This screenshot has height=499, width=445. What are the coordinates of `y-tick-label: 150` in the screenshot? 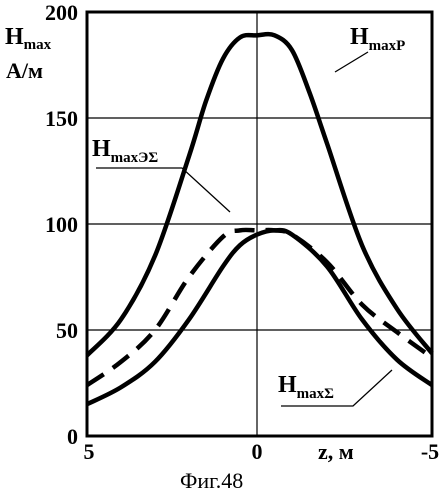 It's located at (61, 118).